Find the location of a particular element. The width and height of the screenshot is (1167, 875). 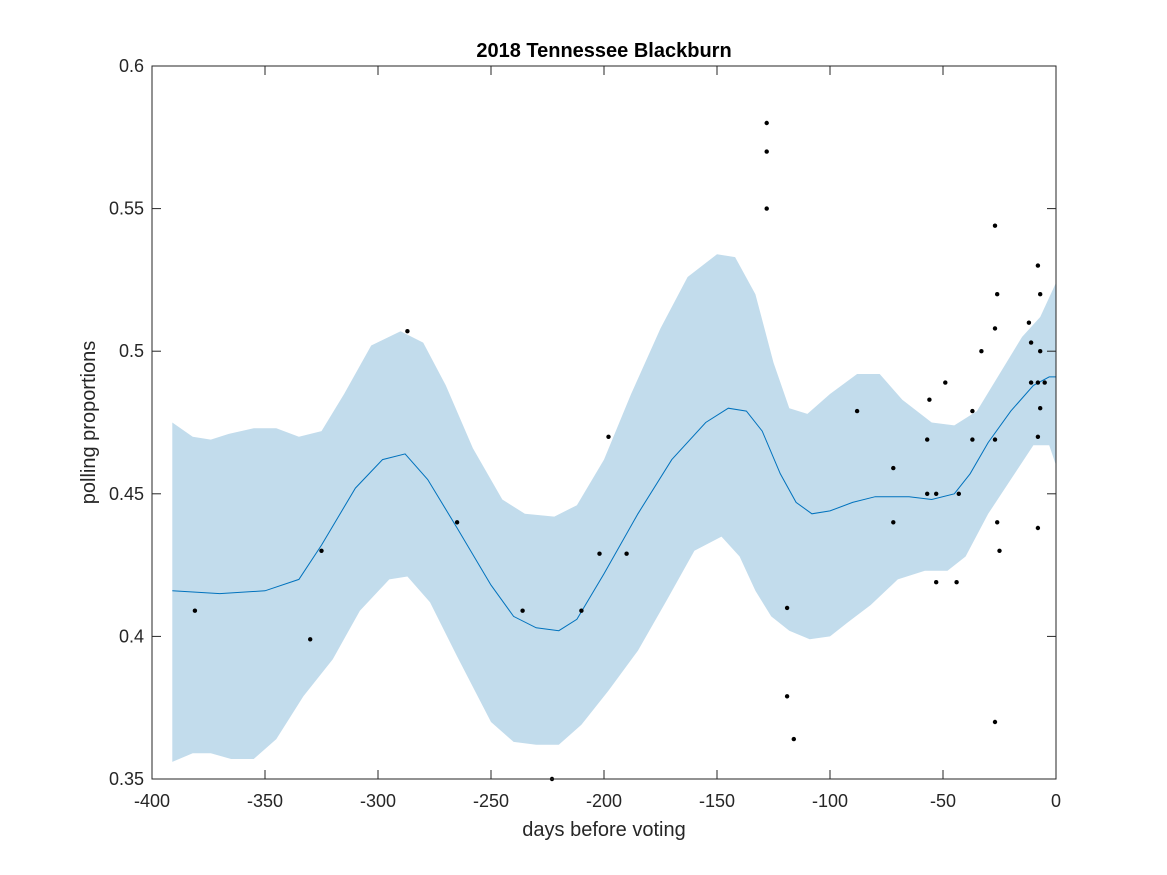

chart-title: 2018 Tennessee Blackburn is located at coordinates (603, 51).